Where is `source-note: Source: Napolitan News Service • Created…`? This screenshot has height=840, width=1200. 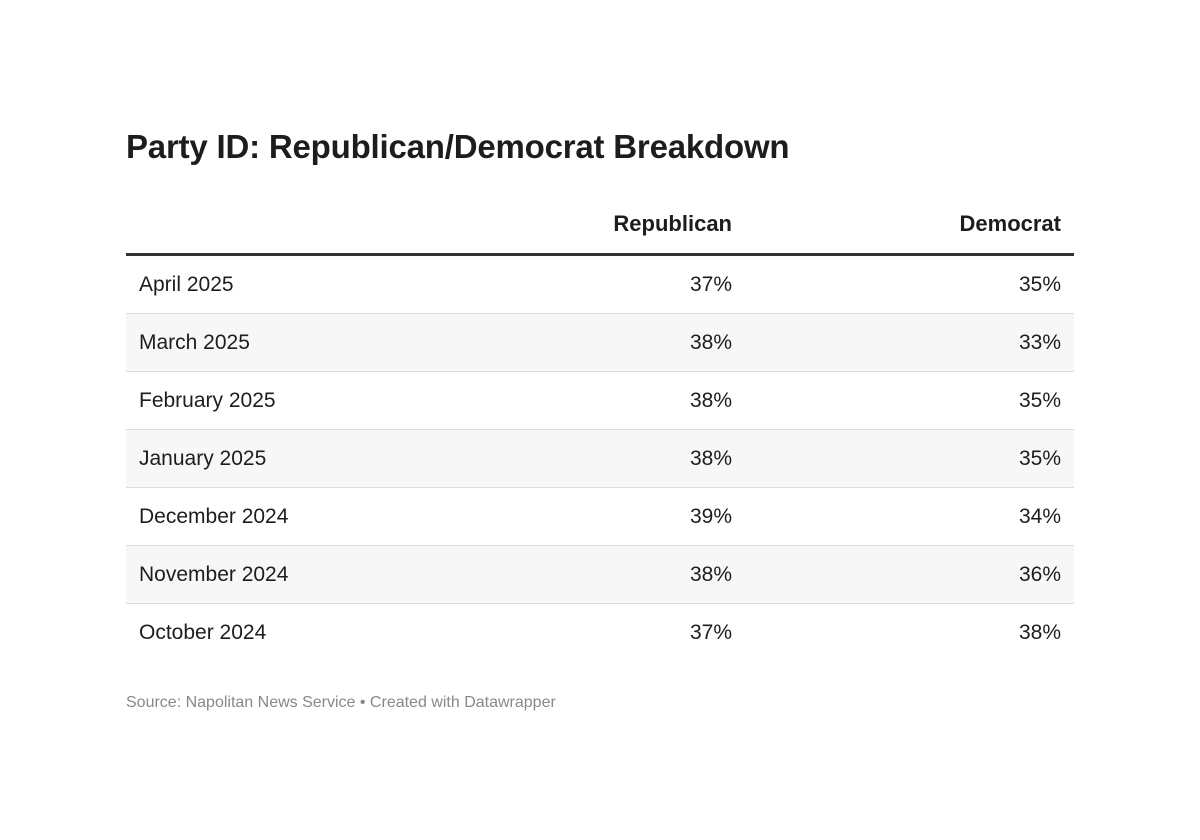
source-note: Source: Napolitan News Service • Created… is located at coordinates (341, 702).